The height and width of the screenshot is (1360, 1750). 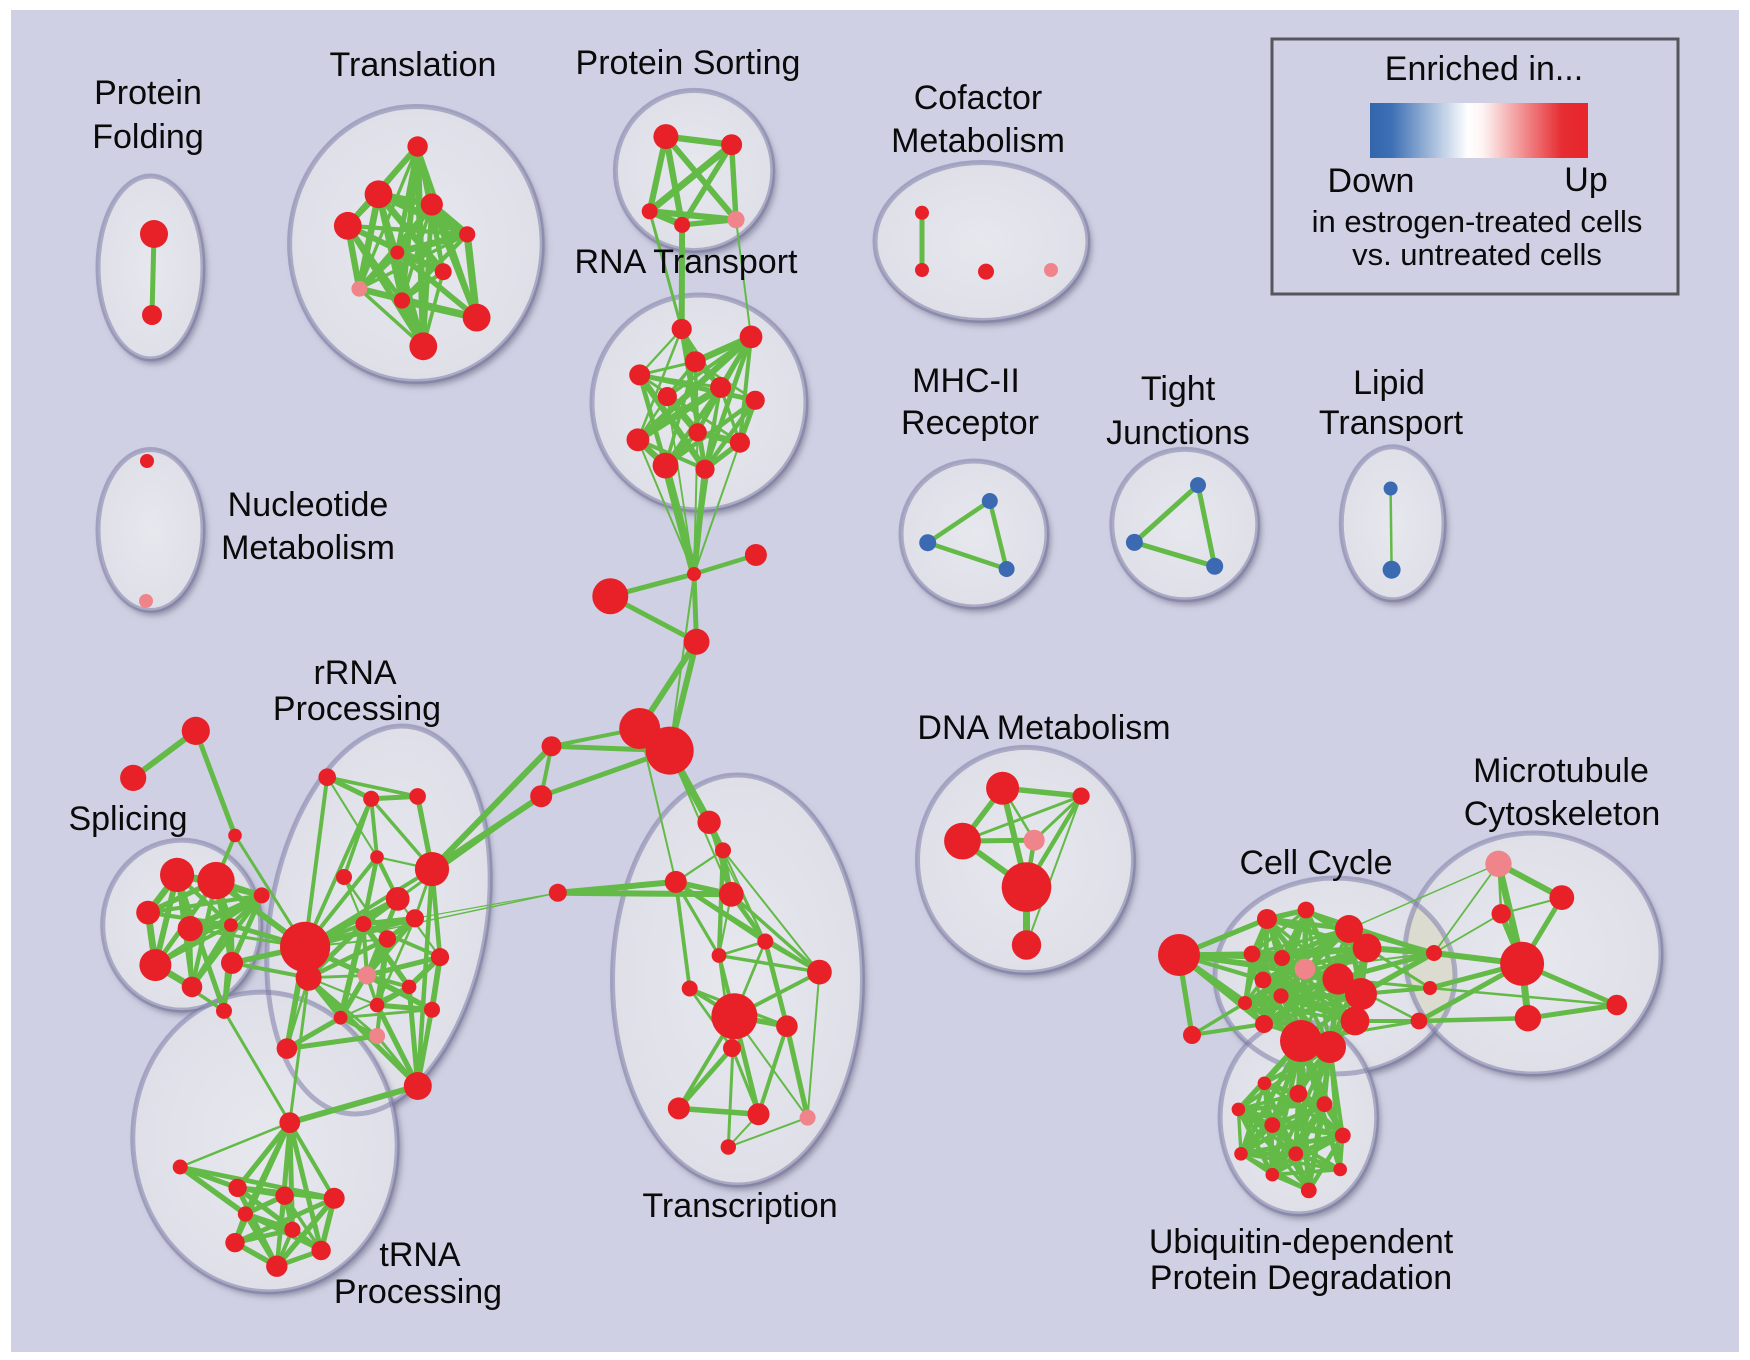 What do you see at coordinates (1477, 254) in the screenshot?
I see `svg-text: vs. untreated cells` at bounding box center [1477, 254].